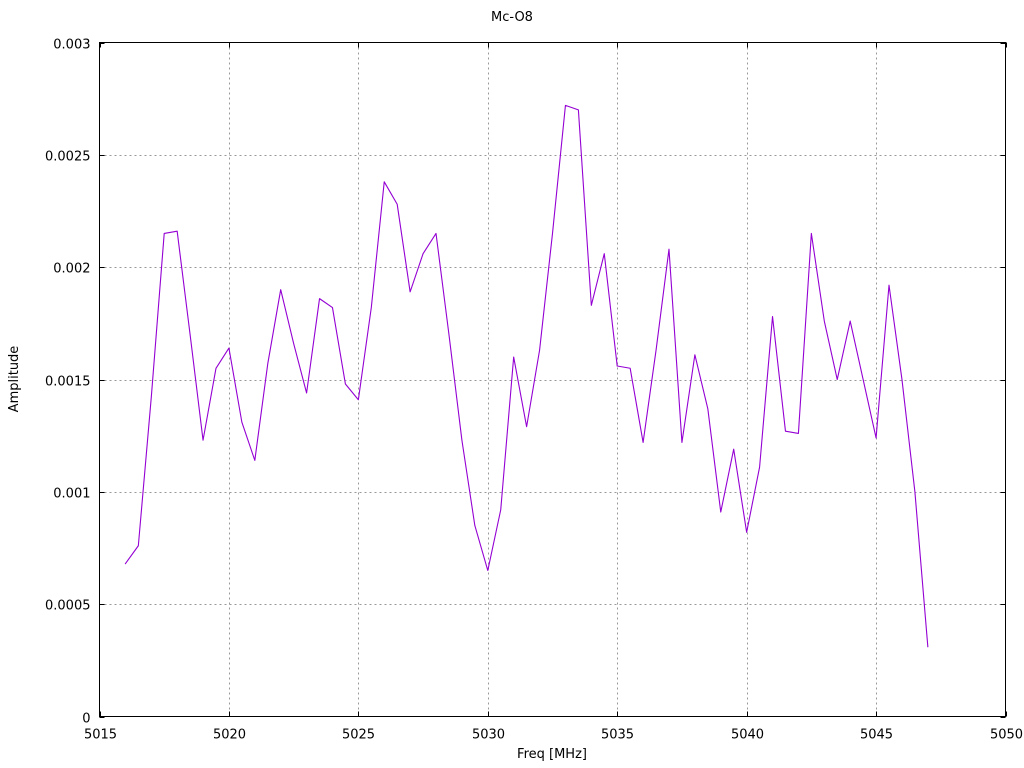 Image resolution: width=1024 pixels, height=768 pixels. I want to click on x-tick-label: 5045, so click(876, 735).